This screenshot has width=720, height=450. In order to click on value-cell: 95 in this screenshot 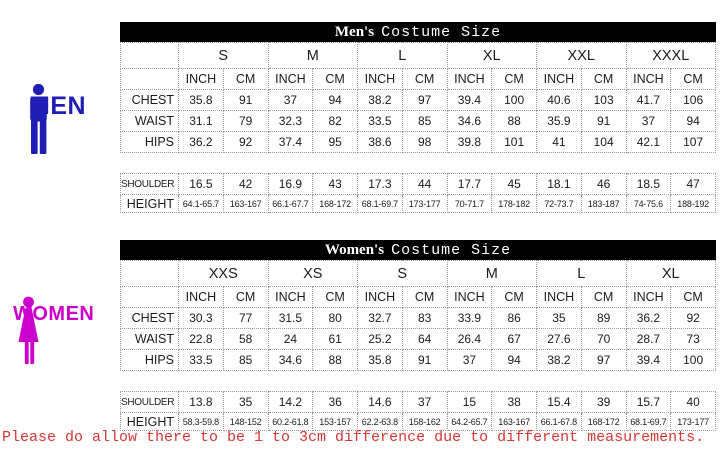, I will do `click(335, 142)`.